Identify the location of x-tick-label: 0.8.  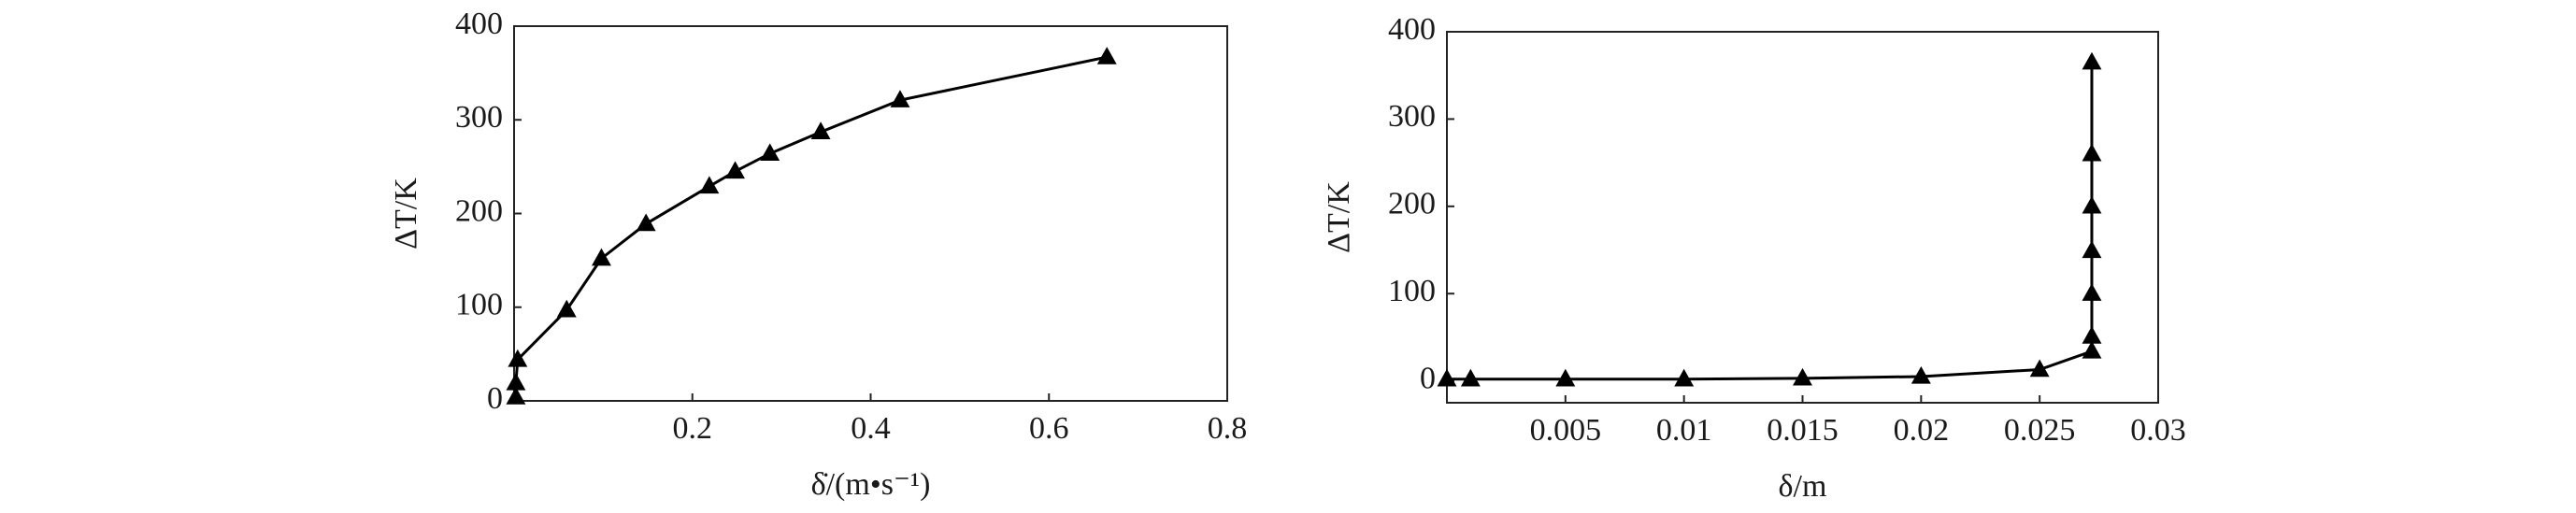
(1228, 428).